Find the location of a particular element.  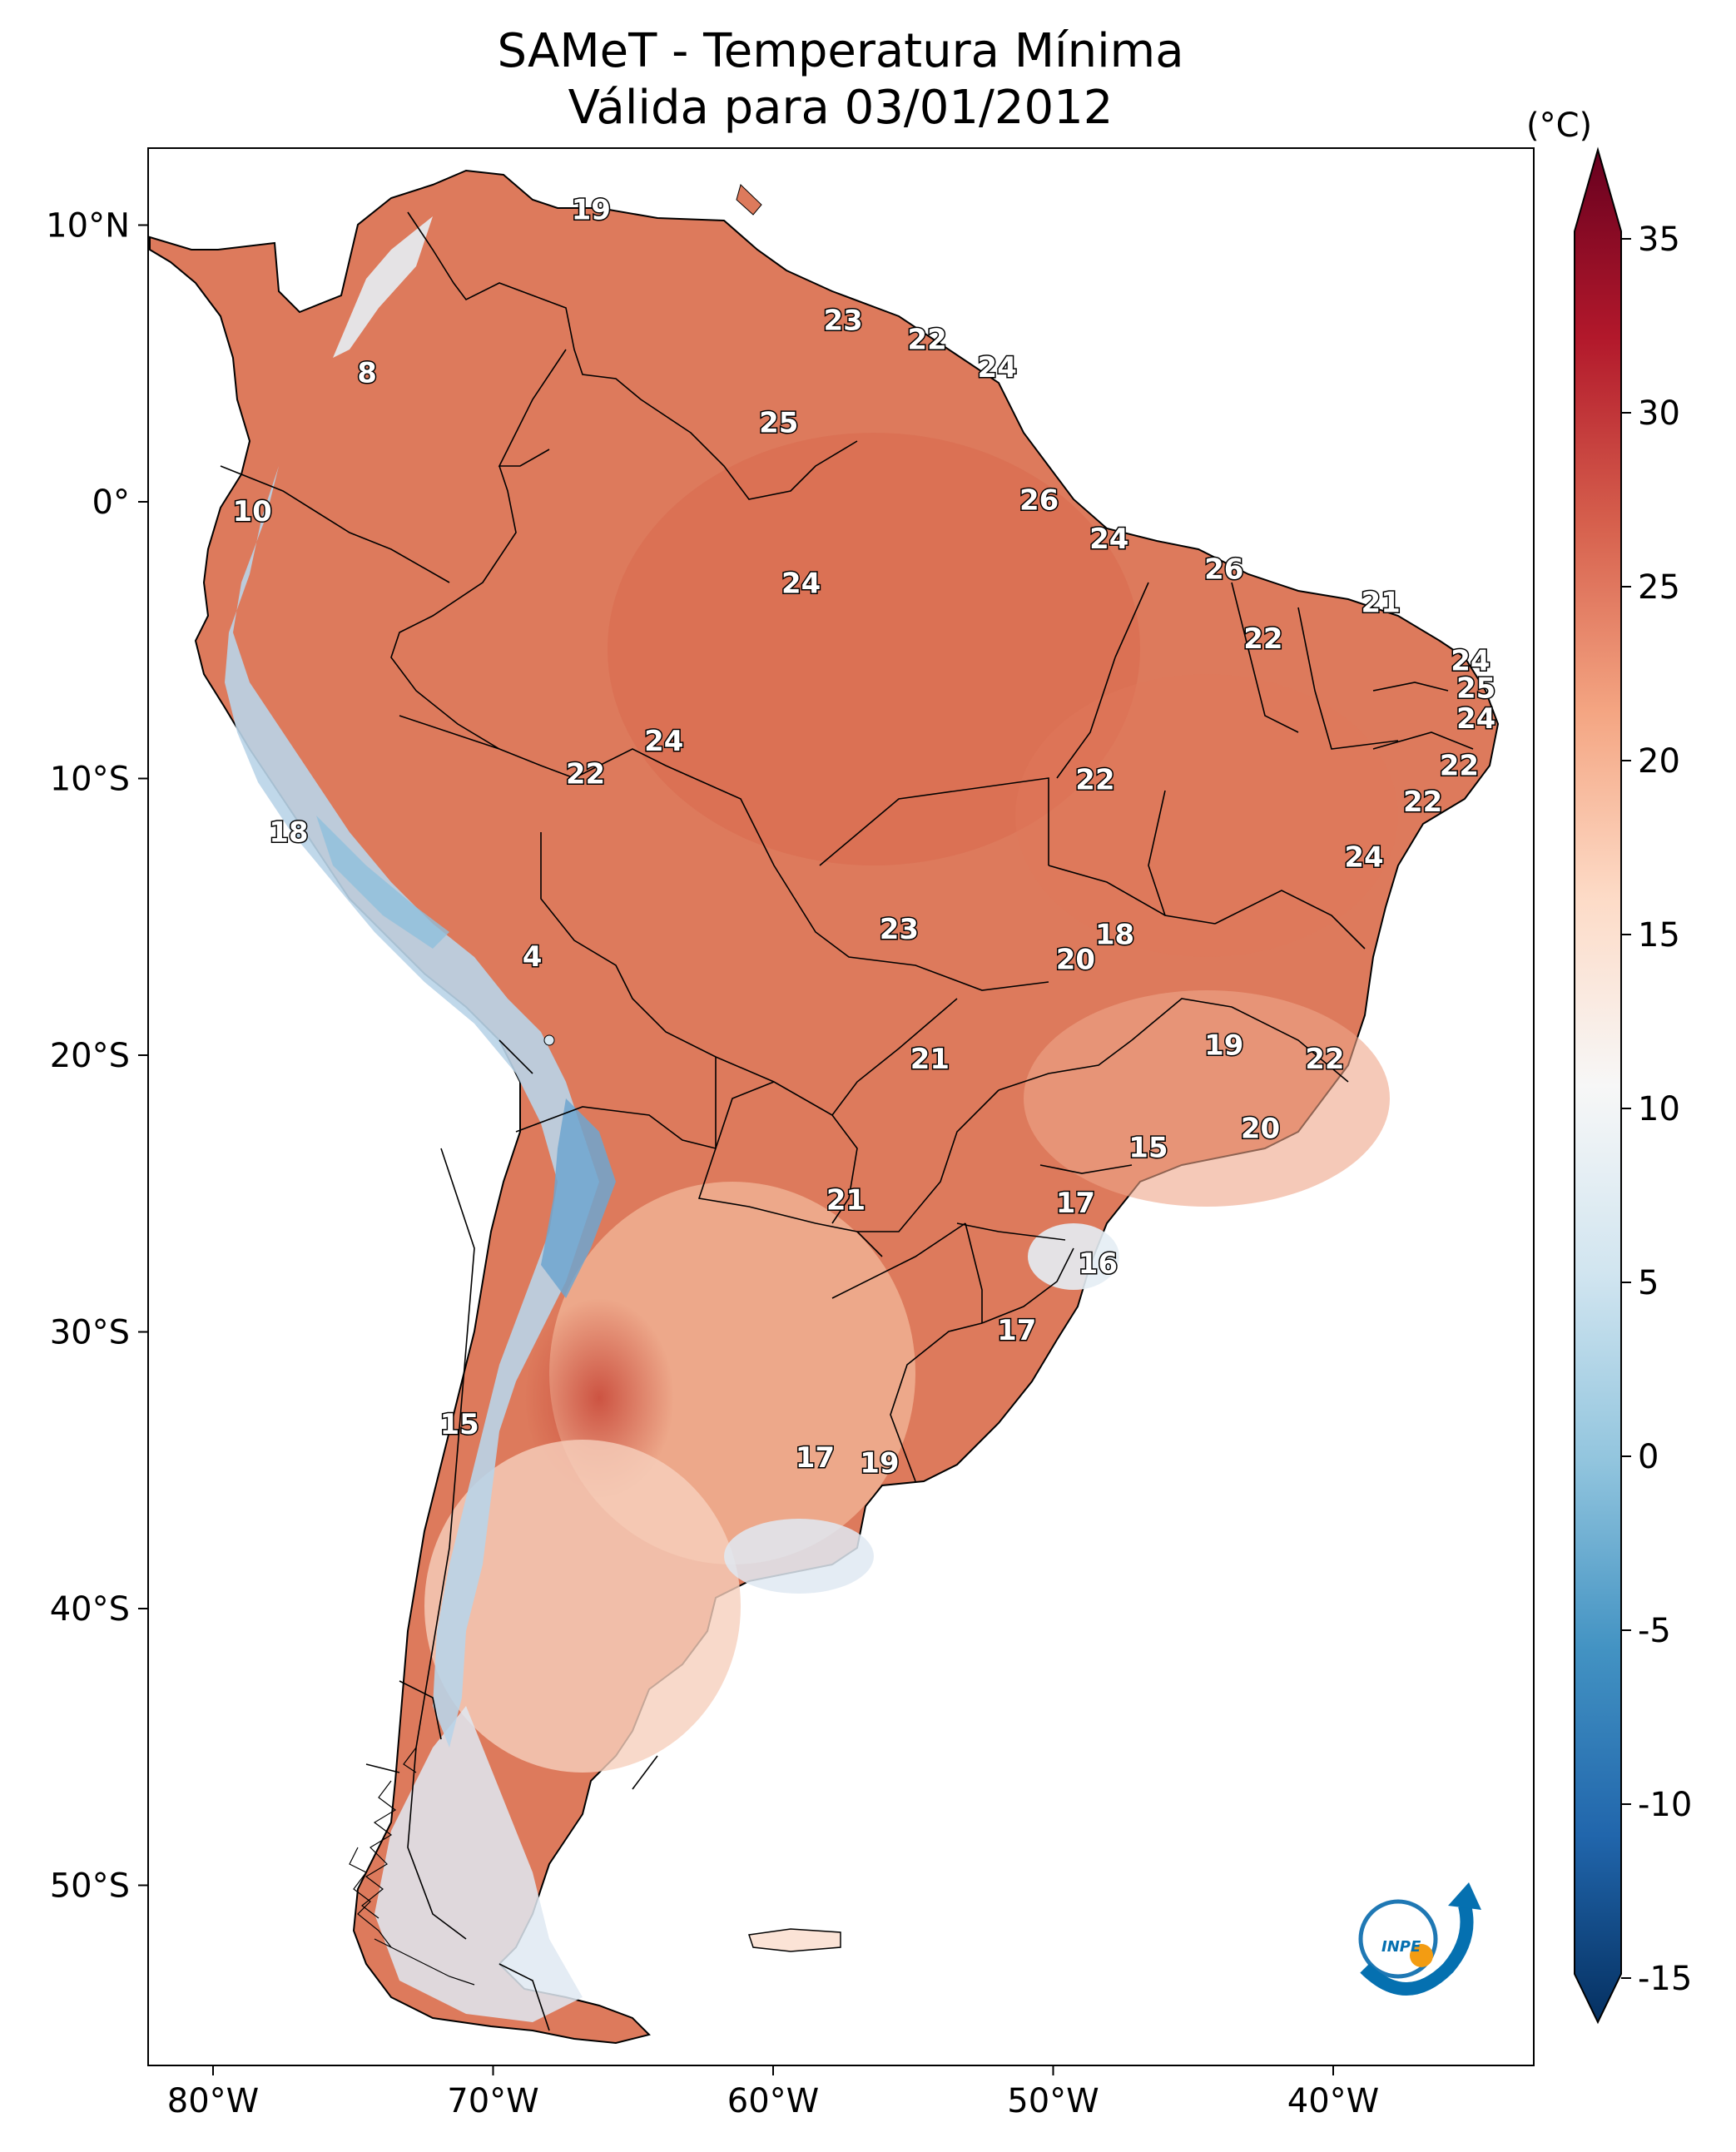

colorbar-unit-label: (°C) is located at coordinates (1559, 126).